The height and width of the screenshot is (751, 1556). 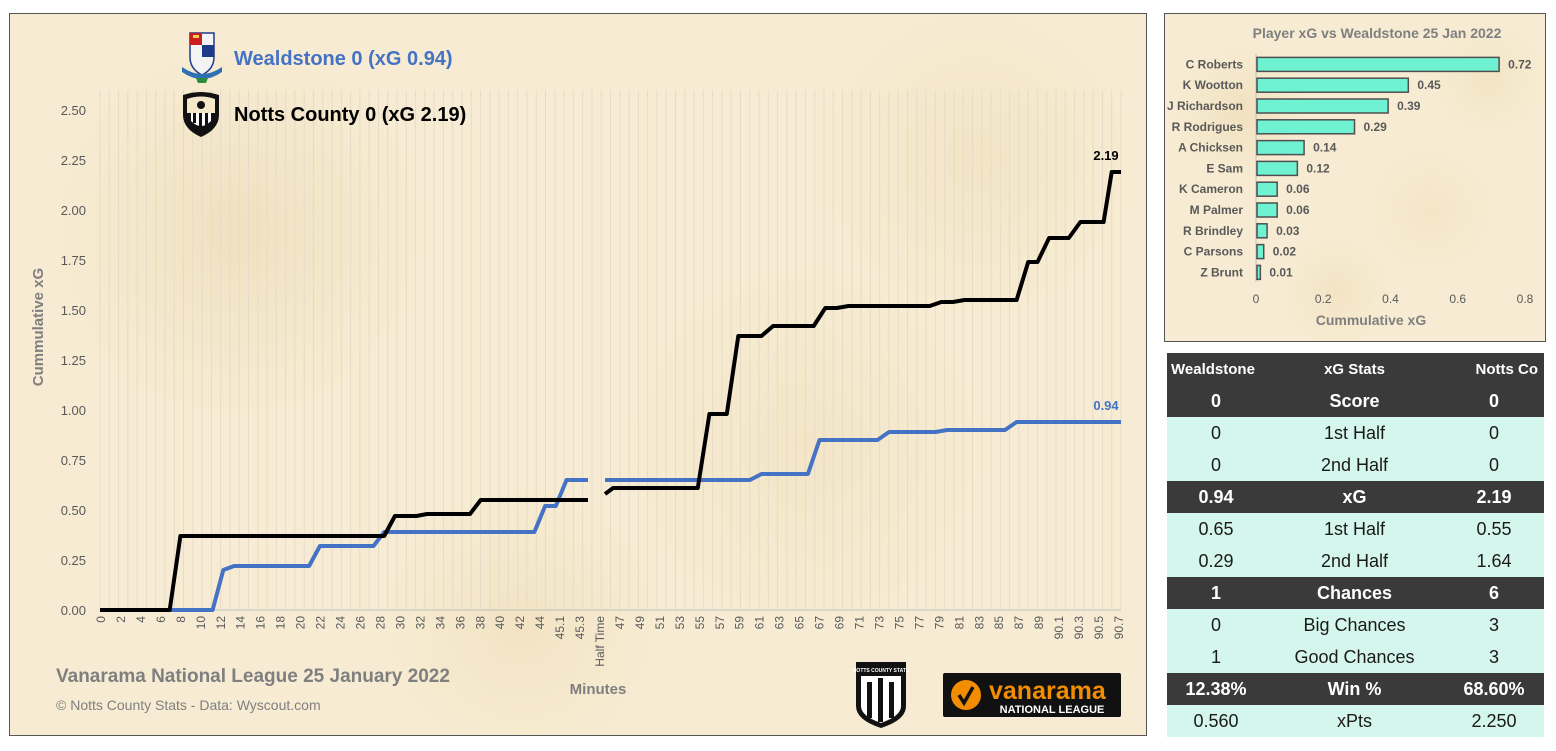 I want to click on x-tick-label: 83, so click(x=979, y=623).